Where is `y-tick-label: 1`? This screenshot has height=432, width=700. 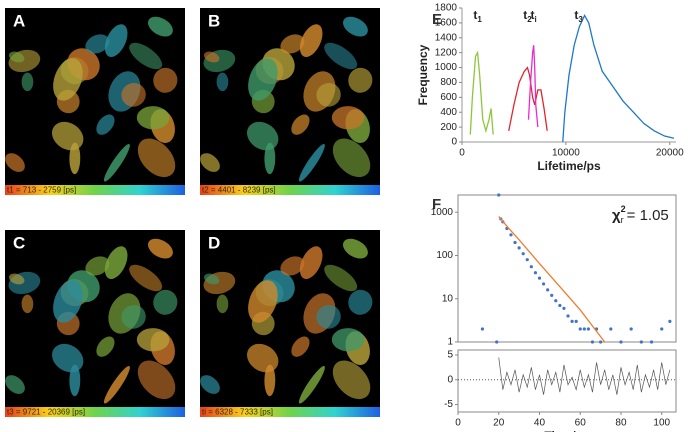 y-tick-label: 1 is located at coordinates (450, 342).